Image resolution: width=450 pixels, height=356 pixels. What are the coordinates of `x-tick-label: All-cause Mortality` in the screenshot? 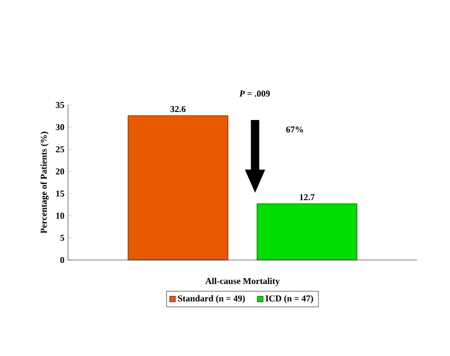 It's located at (242, 282).